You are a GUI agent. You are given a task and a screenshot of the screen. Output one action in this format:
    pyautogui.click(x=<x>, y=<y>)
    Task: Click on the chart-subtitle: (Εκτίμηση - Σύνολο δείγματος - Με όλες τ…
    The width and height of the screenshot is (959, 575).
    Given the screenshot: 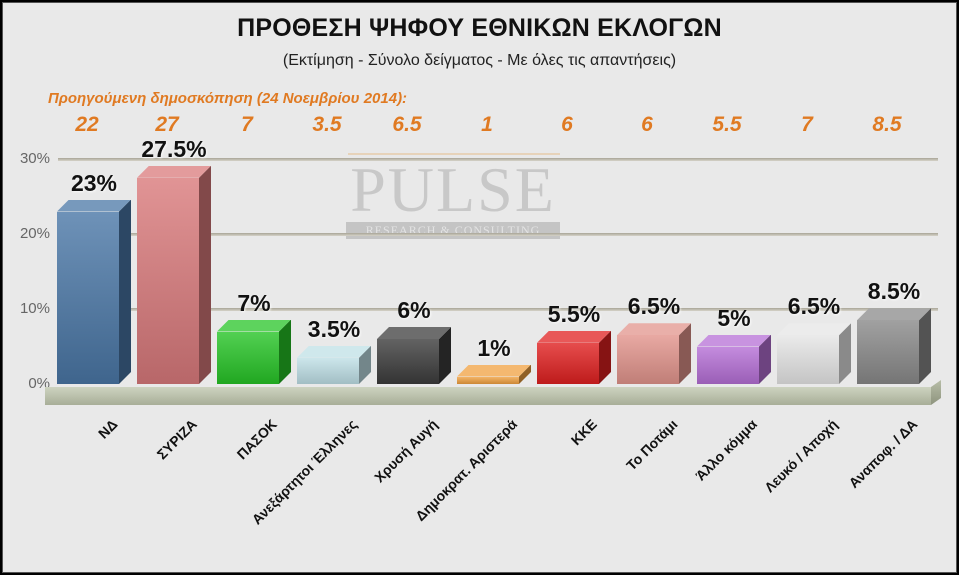 What is the action you would take?
    pyautogui.click(x=479, y=60)
    